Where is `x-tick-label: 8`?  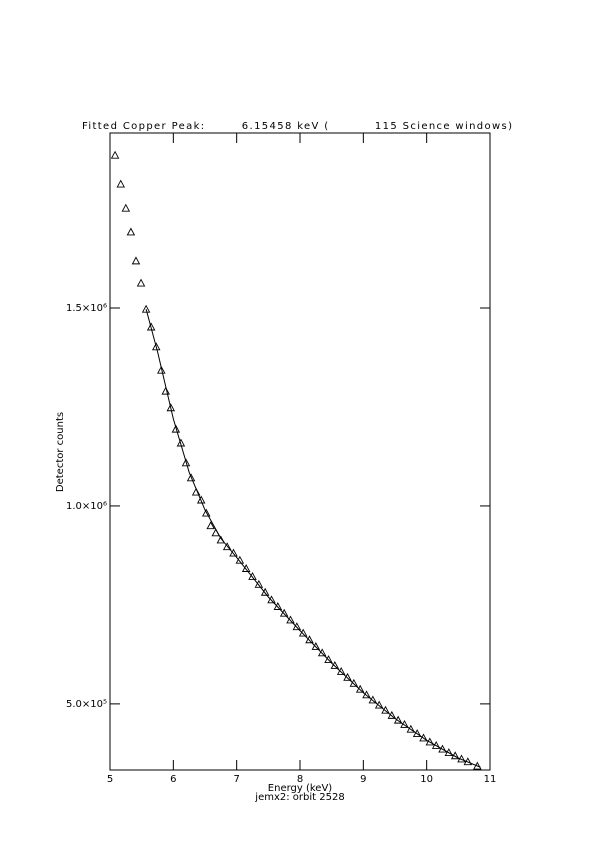
x-tick-label: 8 is located at coordinates (300, 779).